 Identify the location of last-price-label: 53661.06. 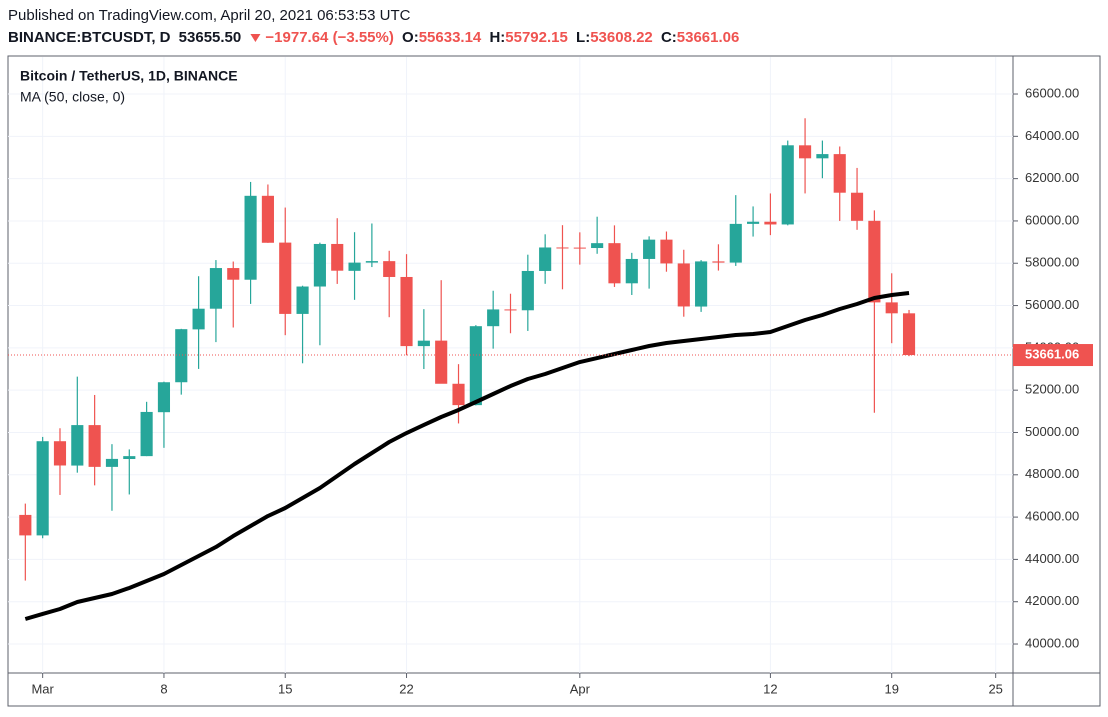
(1052, 353).